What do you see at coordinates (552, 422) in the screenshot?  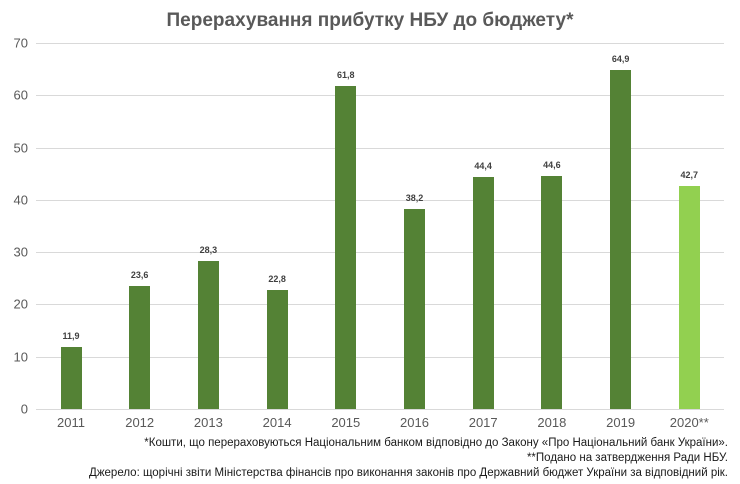 I see `x-tick-label: 2018` at bounding box center [552, 422].